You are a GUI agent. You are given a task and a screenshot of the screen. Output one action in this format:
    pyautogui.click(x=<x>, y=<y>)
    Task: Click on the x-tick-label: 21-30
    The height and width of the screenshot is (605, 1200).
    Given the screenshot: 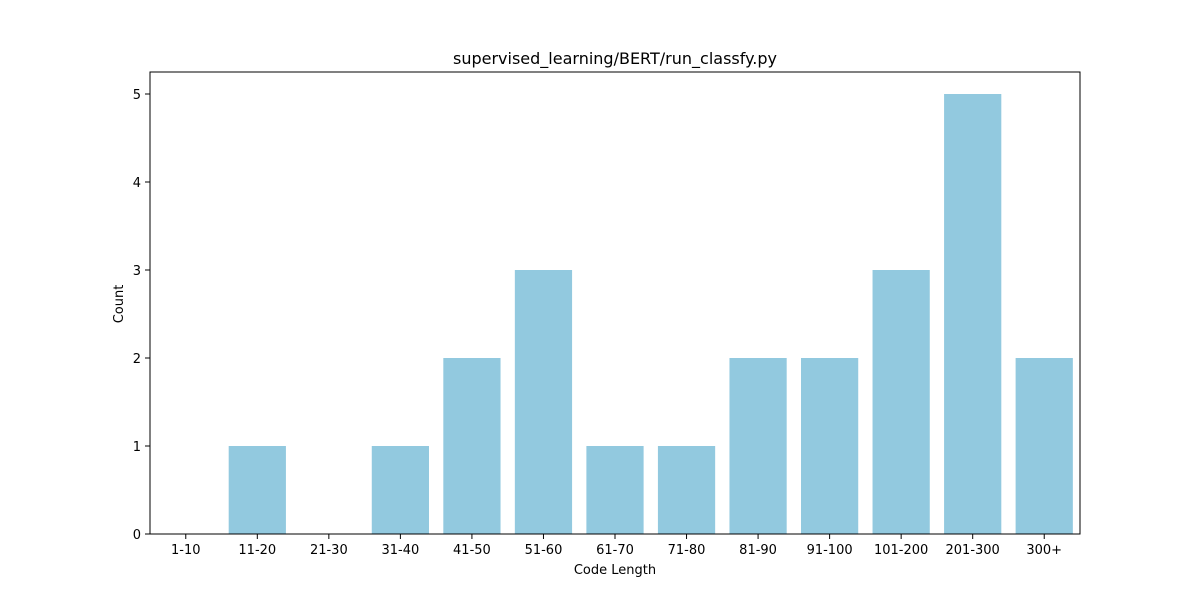 What is the action you would take?
    pyautogui.click(x=329, y=550)
    